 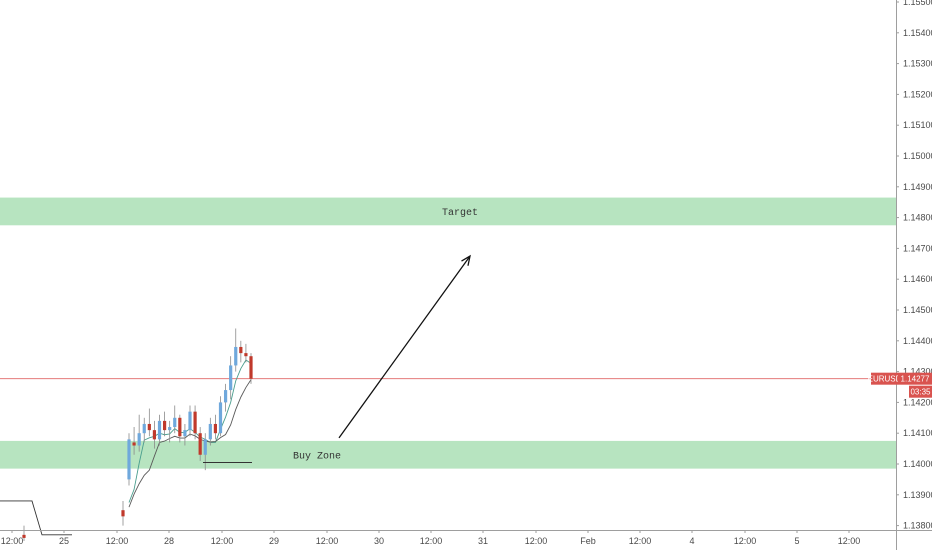 I want to click on annotations, so click(x=337, y=358).